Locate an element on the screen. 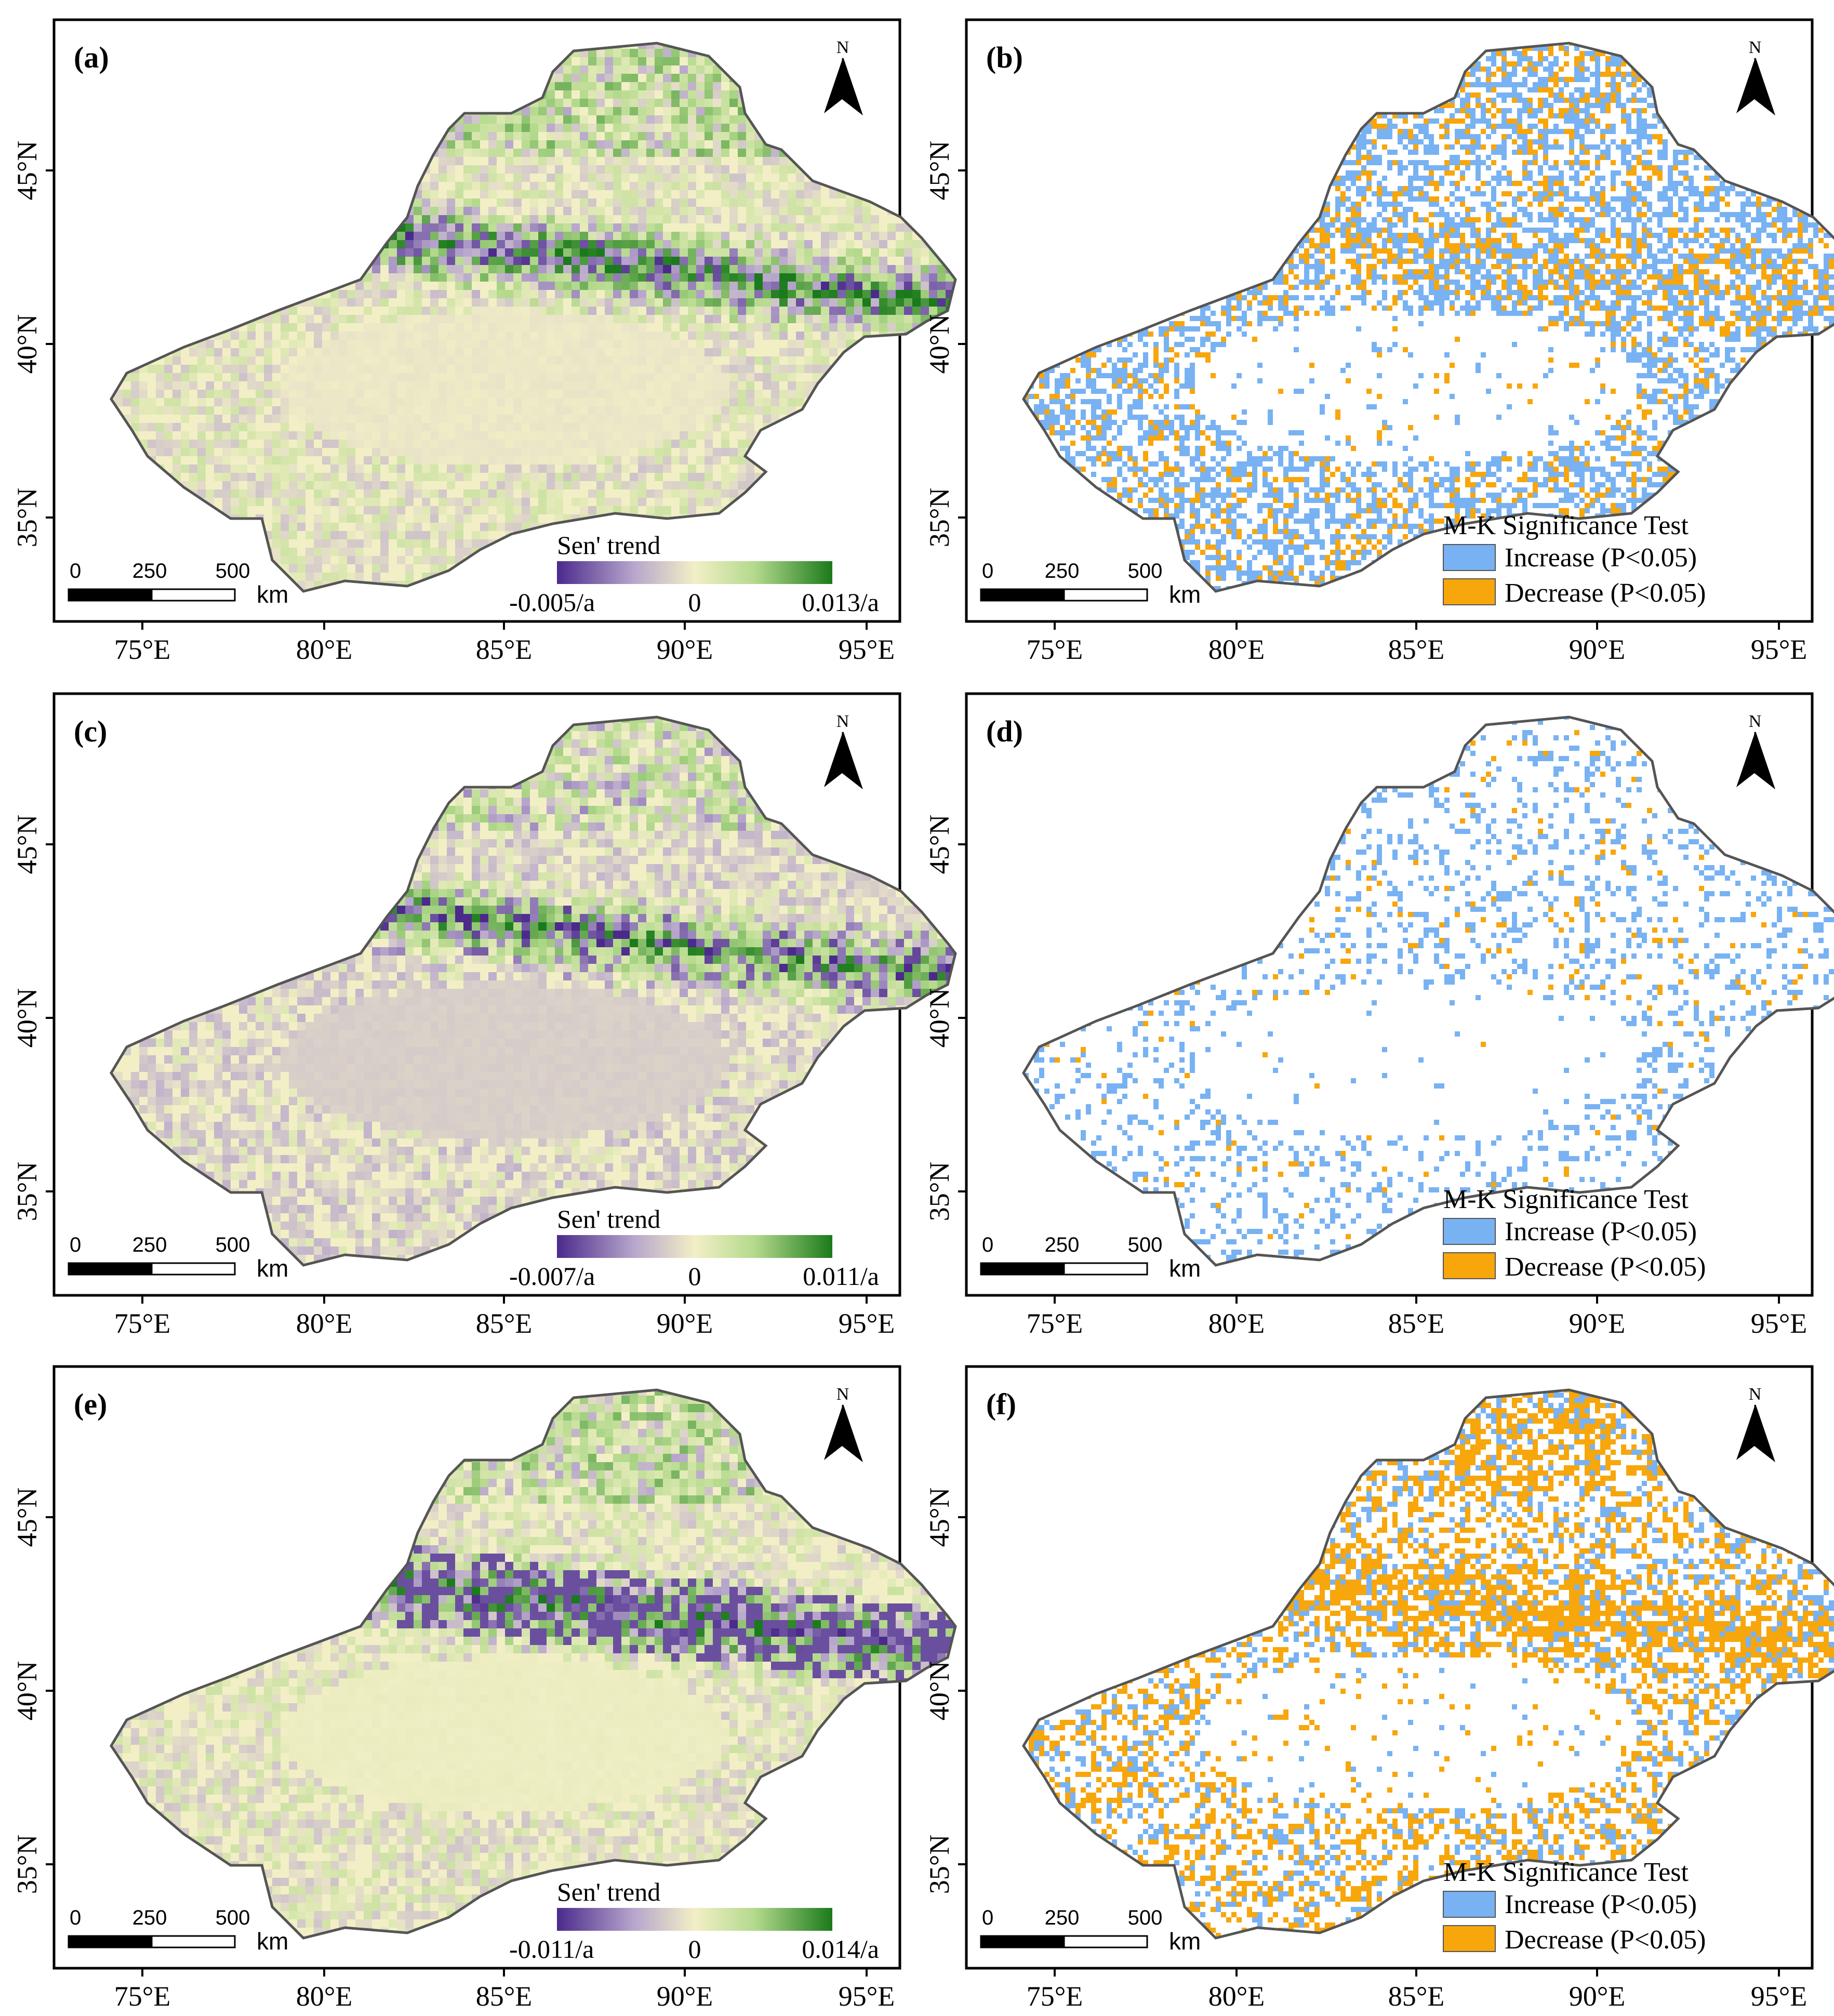 Image resolution: width=1834 pixels, height=2016 pixels. trend-legend: Sen' trend -0.011/a 0 0.014/a is located at coordinates (694, 1921).